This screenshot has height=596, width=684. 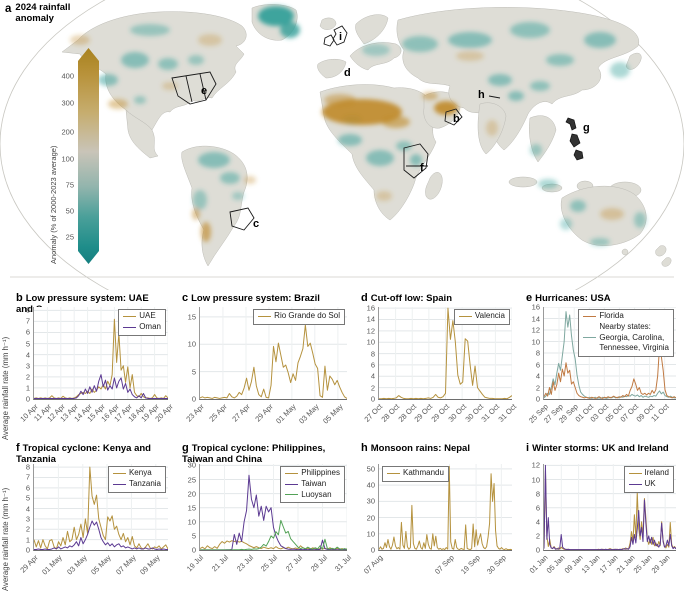 I want to click on panel-letter: i, so click(x=528, y=448).